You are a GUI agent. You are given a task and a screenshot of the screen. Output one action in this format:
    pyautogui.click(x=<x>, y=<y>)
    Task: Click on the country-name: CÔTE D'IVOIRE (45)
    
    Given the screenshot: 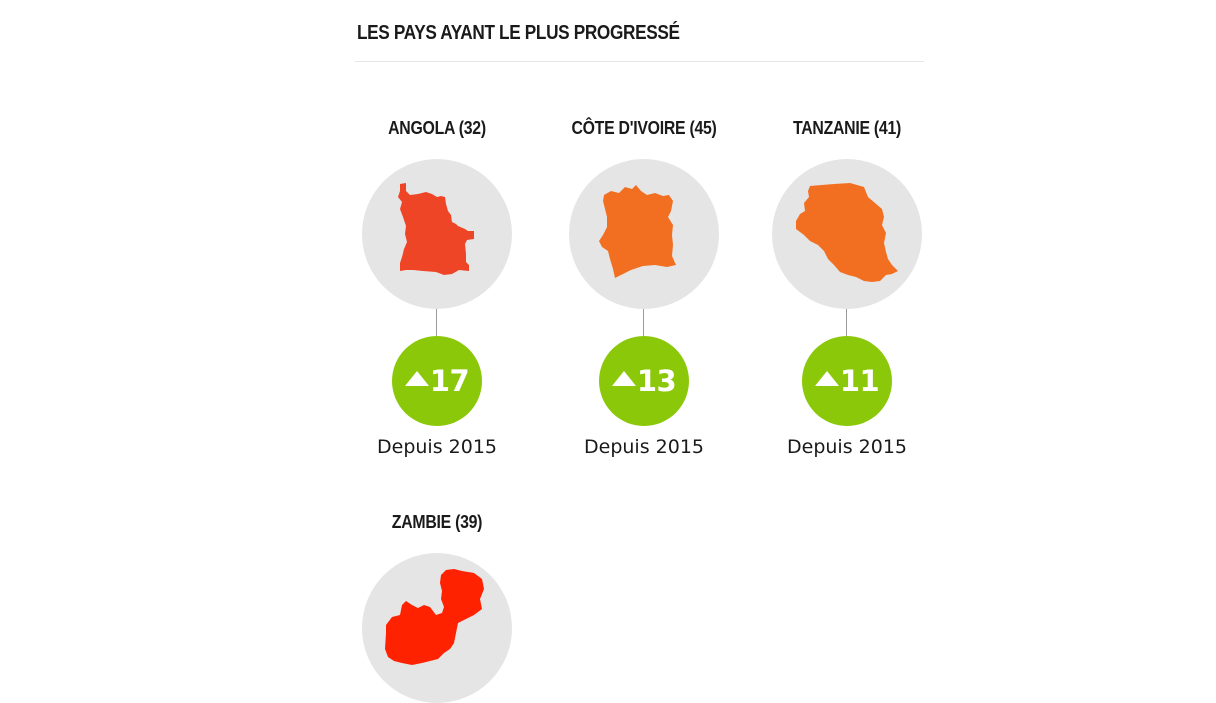 What is the action you would take?
    pyautogui.click(x=644, y=128)
    